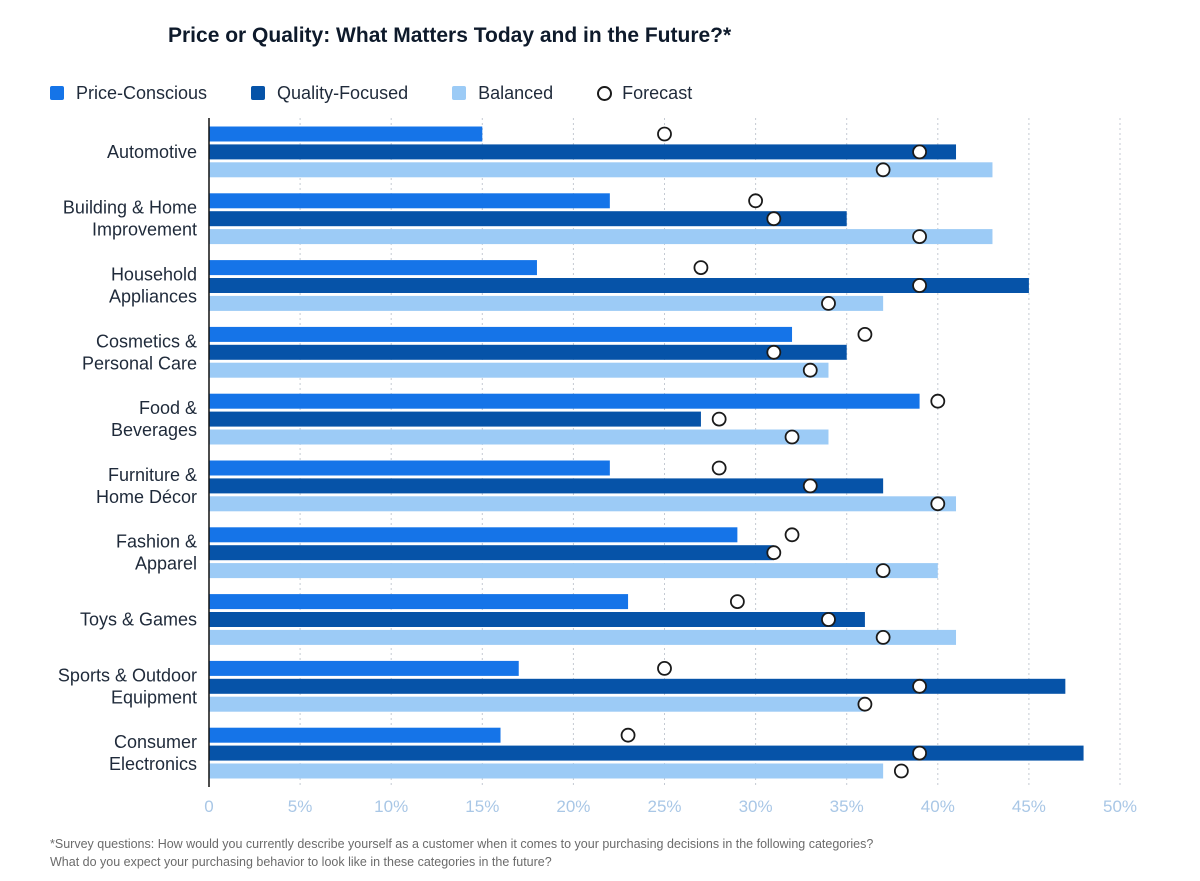 The height and width of the screenshot is (881, 1200). What do you see at coordinates (865, 704) in the screenshot?
I see `forecast-marker-balanced-sports-outdoor-equipment` at bounding box center [865, 704].